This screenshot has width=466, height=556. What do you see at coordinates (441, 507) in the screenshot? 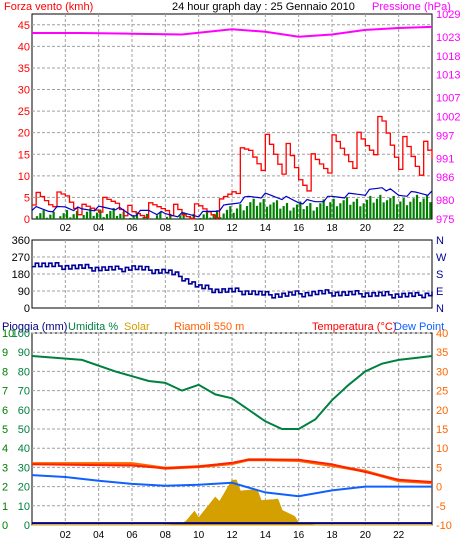
I see `temperature-tick-label: -5` at bounding box center [441, 507].